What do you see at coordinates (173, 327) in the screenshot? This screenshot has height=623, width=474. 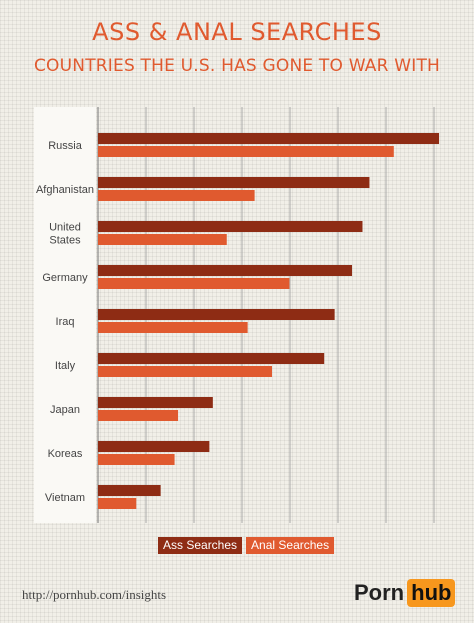 I see `bar-anal-iraq` at bounding box center [173, 327].